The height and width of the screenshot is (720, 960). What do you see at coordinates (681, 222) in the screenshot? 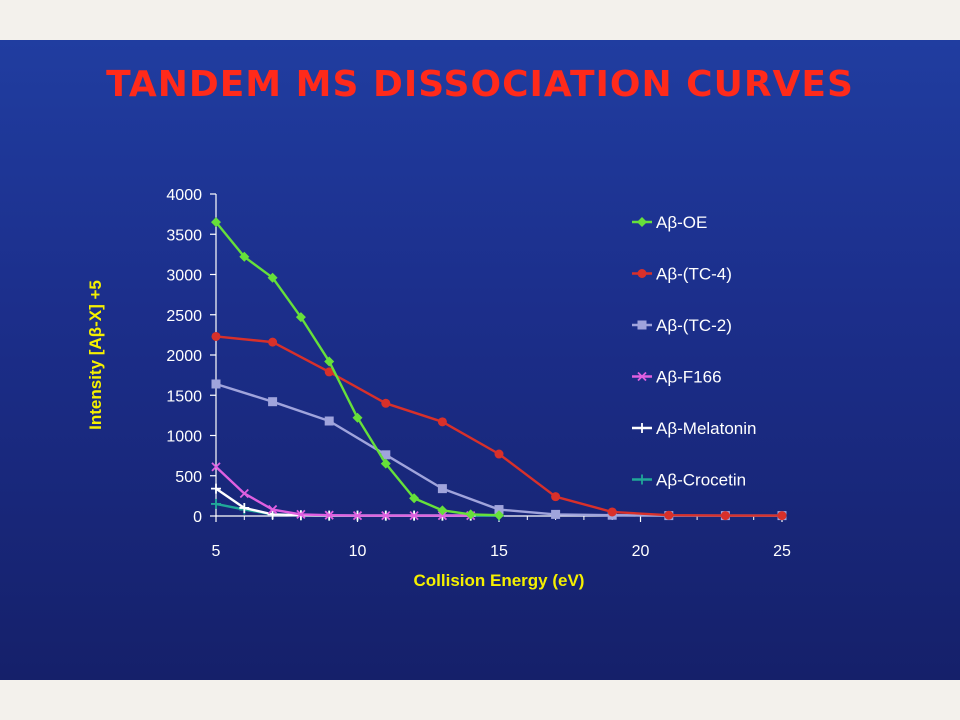
I see `legend-label: Aβ-OE` at bounding box center [681, 222].